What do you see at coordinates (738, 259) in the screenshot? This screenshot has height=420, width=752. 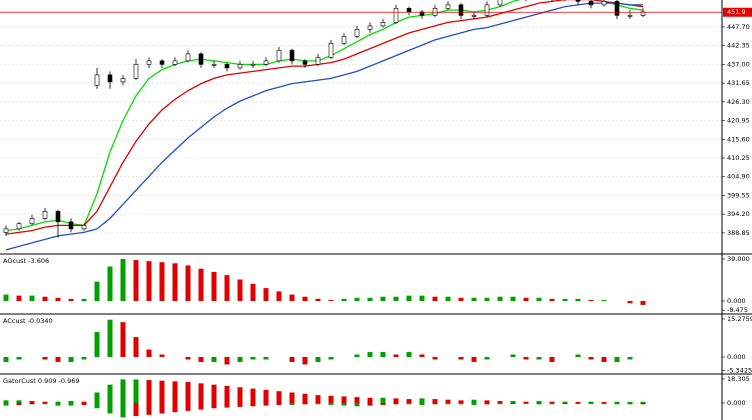 I see `y-tick-label: 39.000` at bounding box center [738, 259].